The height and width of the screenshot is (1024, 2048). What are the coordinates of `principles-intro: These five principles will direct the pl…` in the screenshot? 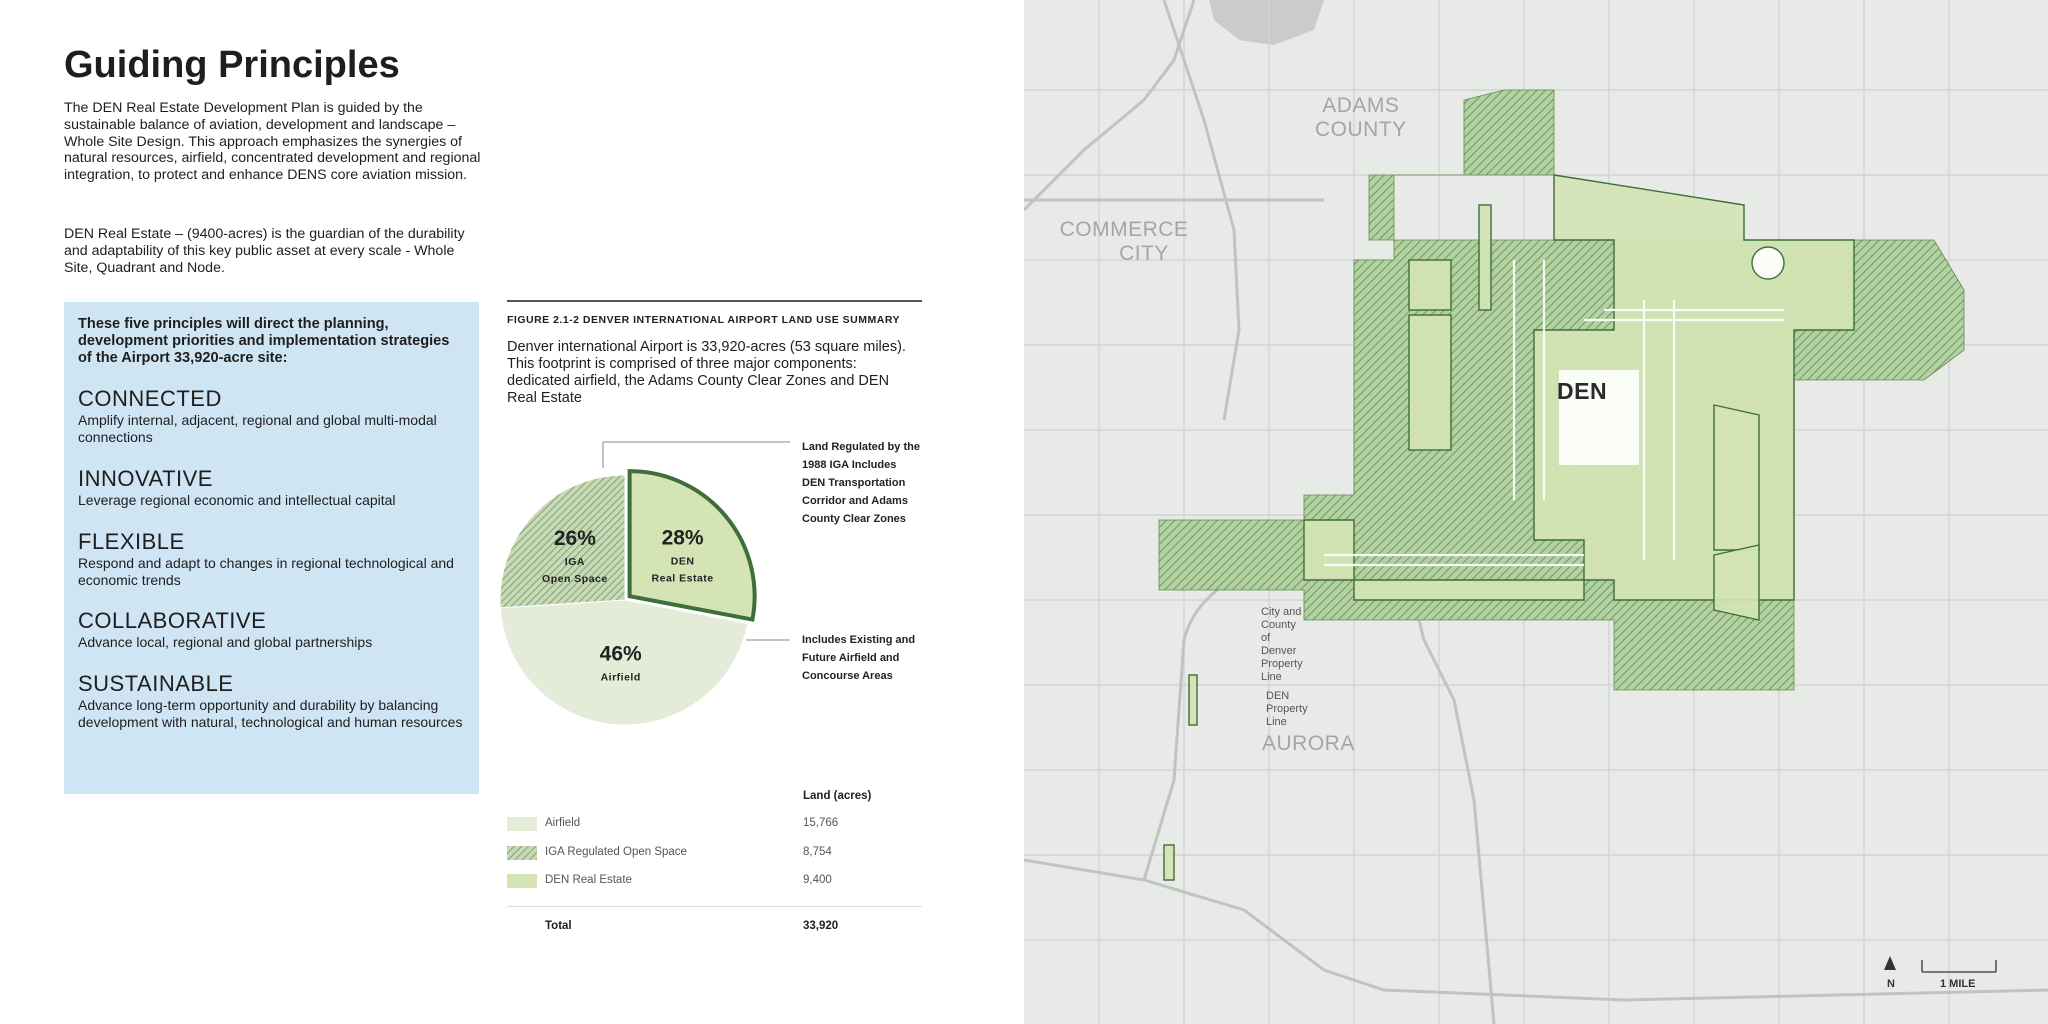 It's located at (264, 341).